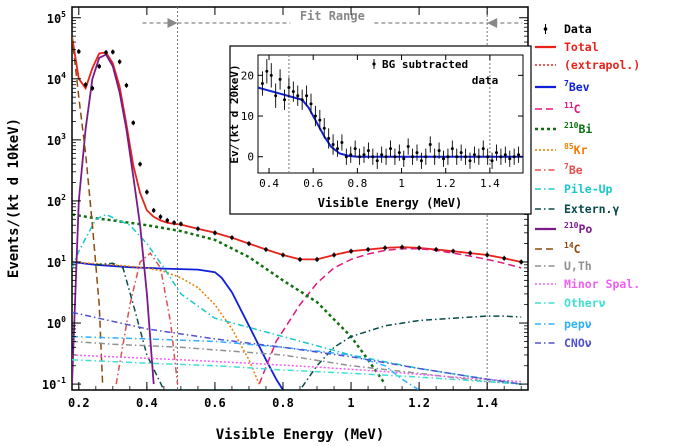 This screenshot has width=684, height=446. I want to click on inset-x-tick-label: 0.6, so click(313, 183).